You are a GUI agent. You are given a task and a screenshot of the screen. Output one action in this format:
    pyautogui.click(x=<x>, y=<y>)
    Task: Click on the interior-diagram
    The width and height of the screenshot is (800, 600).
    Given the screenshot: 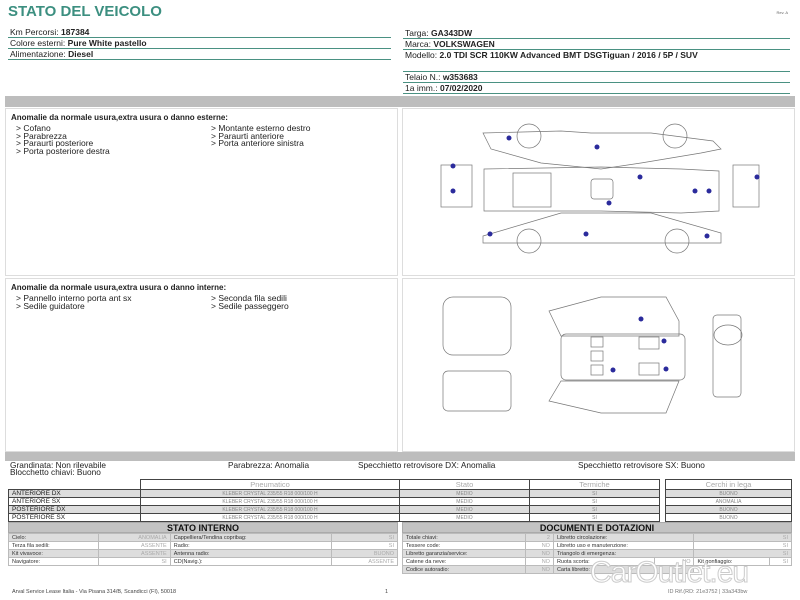 What is the action you would take?
    pyautogui.click(x=598, y=365)
    